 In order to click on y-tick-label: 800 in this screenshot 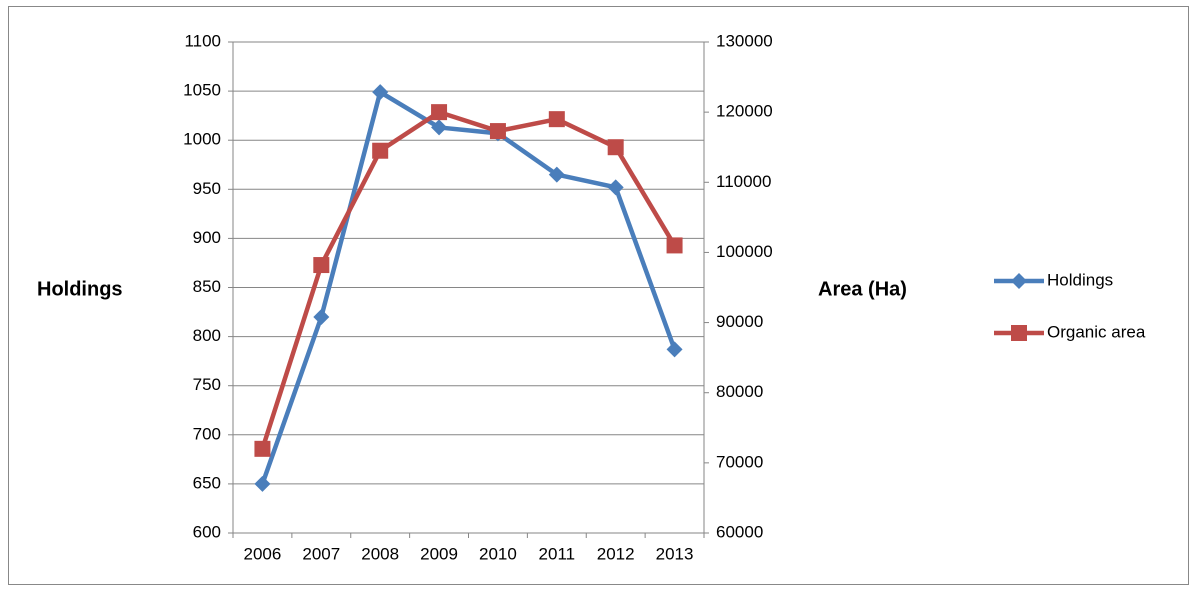, I will do `click(207, 335)`.